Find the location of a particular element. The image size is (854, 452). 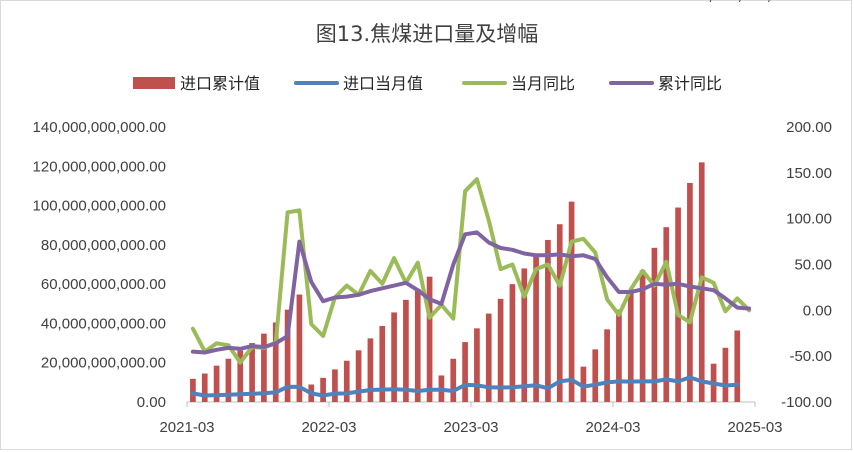

y-left-tick-label: 100,000,000,000.00 is located at coordinates (99, 206).